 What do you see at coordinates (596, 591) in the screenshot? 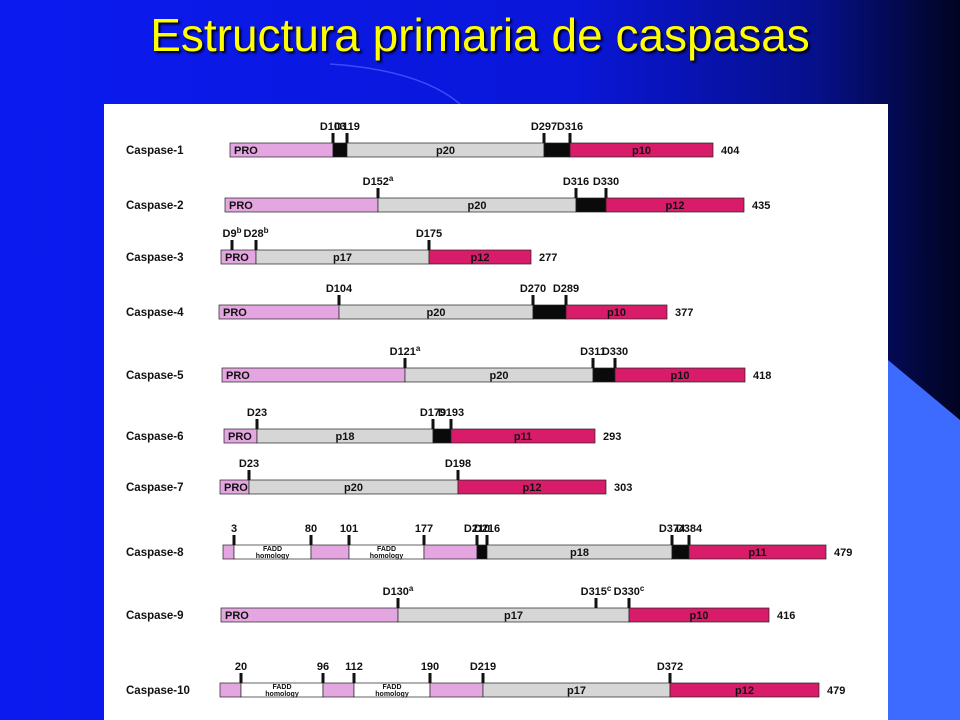
I see `caspase-9-site-label: D315c` at bounding box center [596, 591].